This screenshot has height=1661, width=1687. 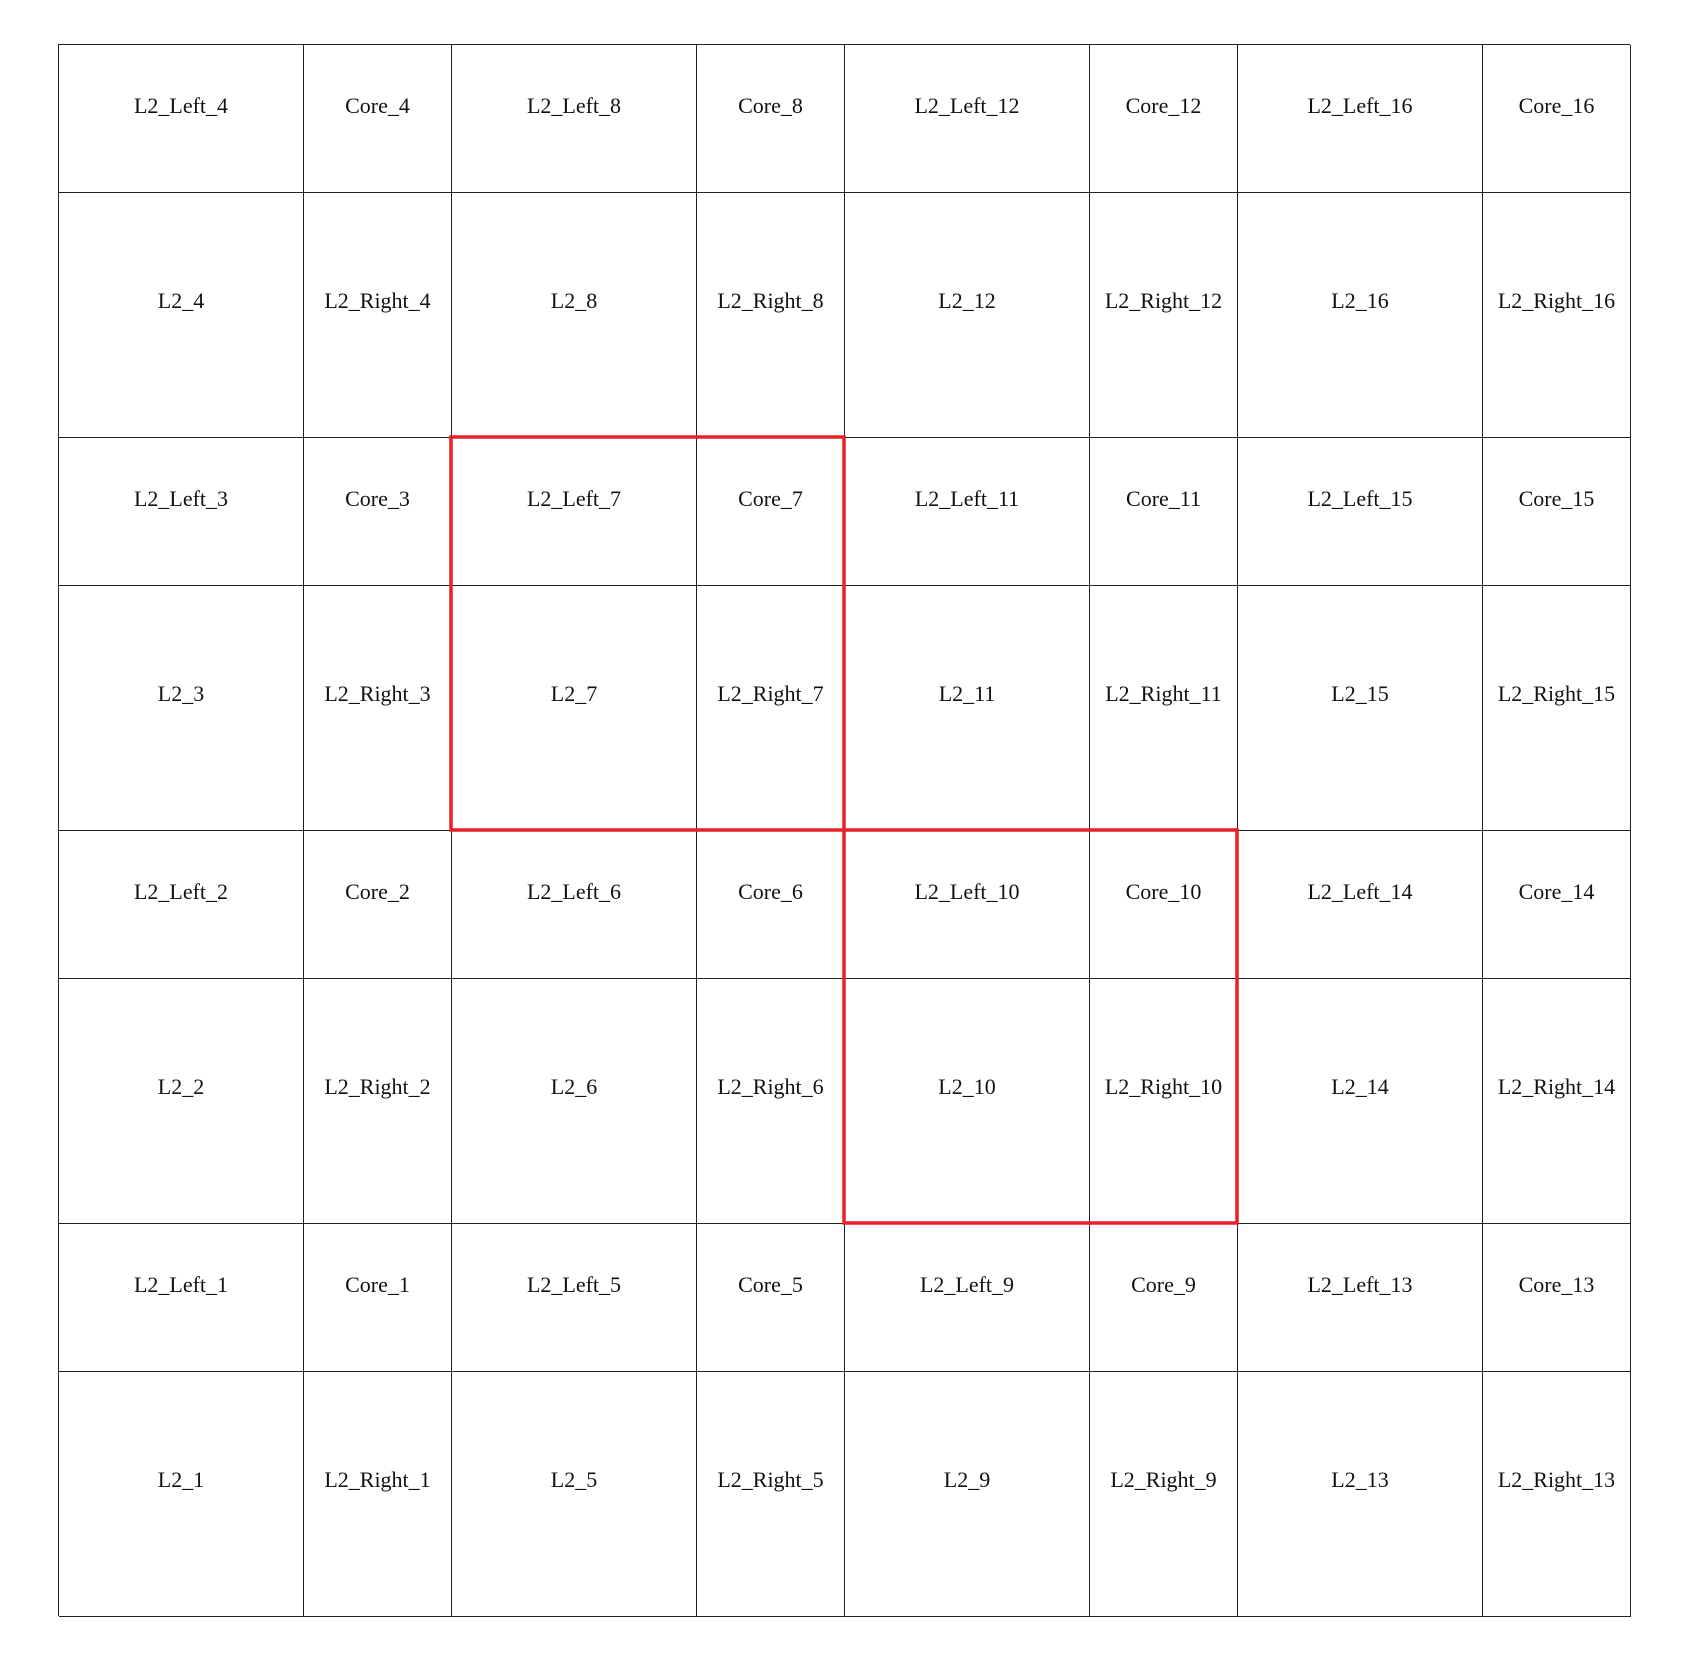 I want to click on grid-cell: L2_Right_4, so click(x=378, y=315).